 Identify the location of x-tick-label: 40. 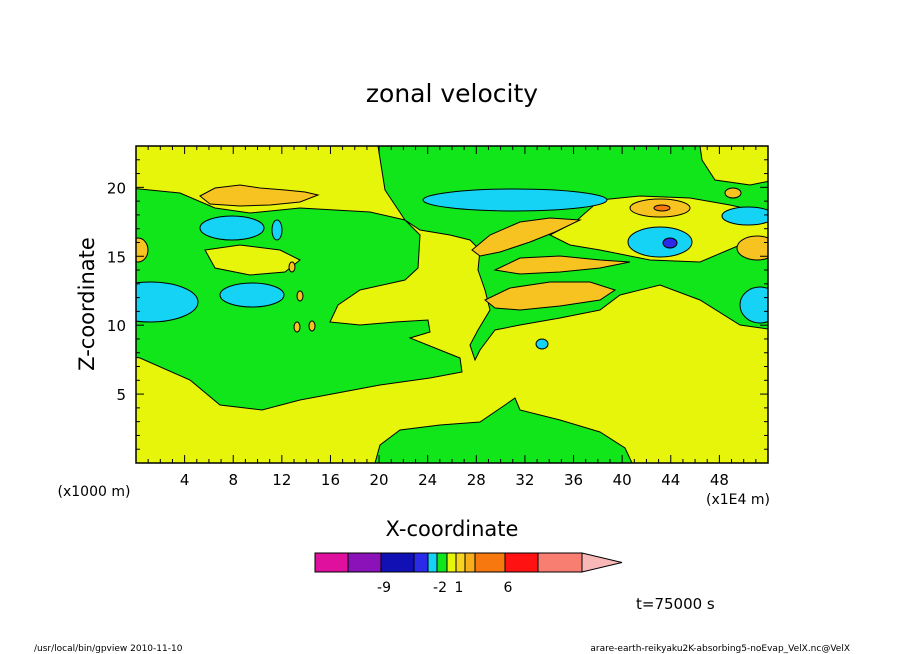
(622, 480).